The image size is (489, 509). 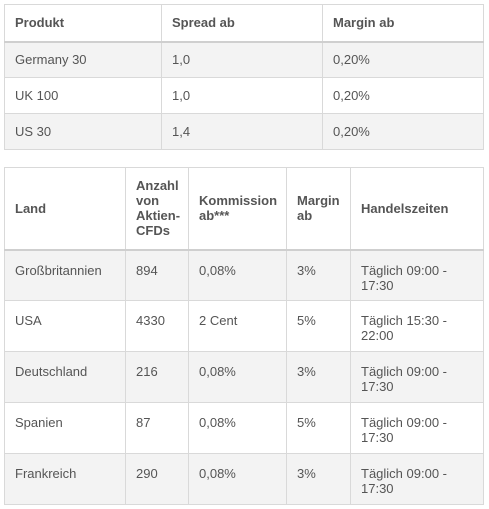 I want to click on cell-anzahl: 894, so click(x=157, y=275).